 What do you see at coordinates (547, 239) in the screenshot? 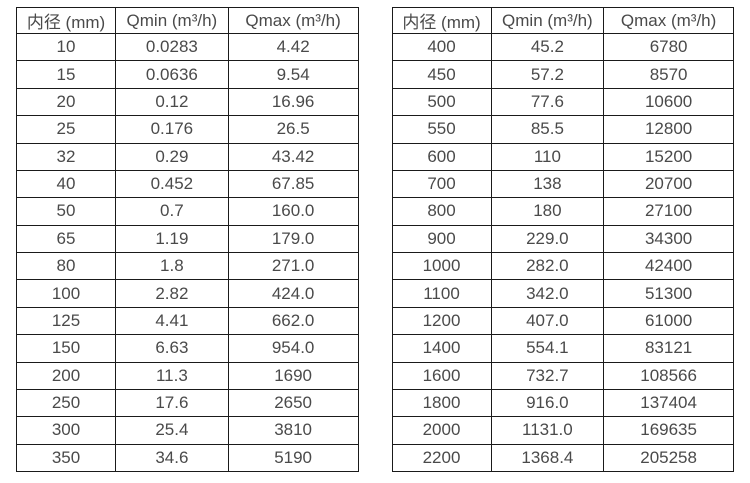
I see `cell-qmin: 229.0` at bounding box center [547, 239].